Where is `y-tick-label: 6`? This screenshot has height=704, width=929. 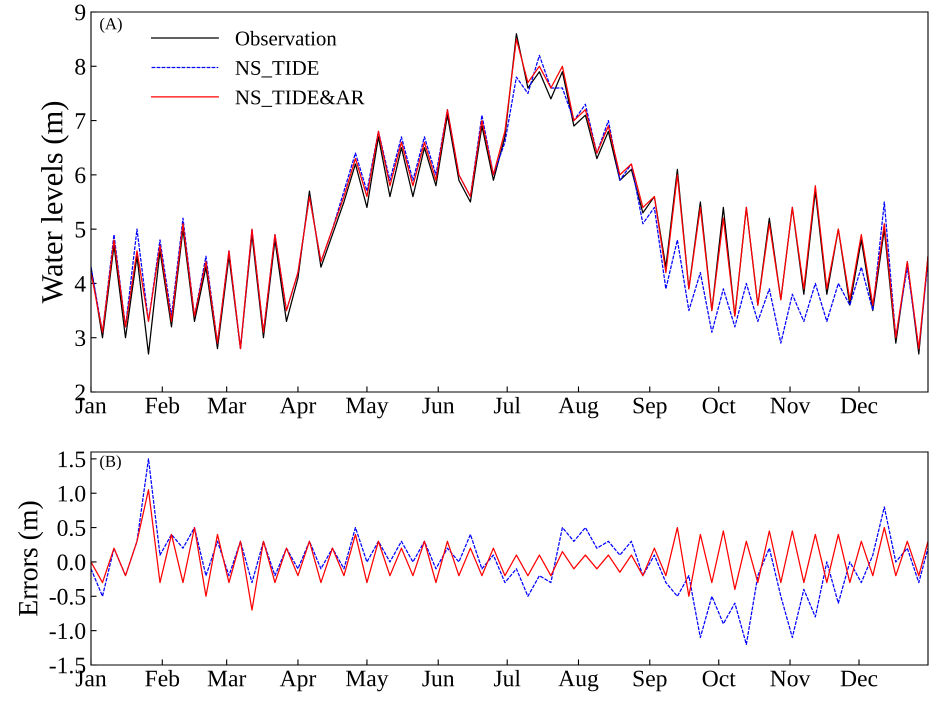 y-tick-label: 6 is located at coordinates (80, 175).